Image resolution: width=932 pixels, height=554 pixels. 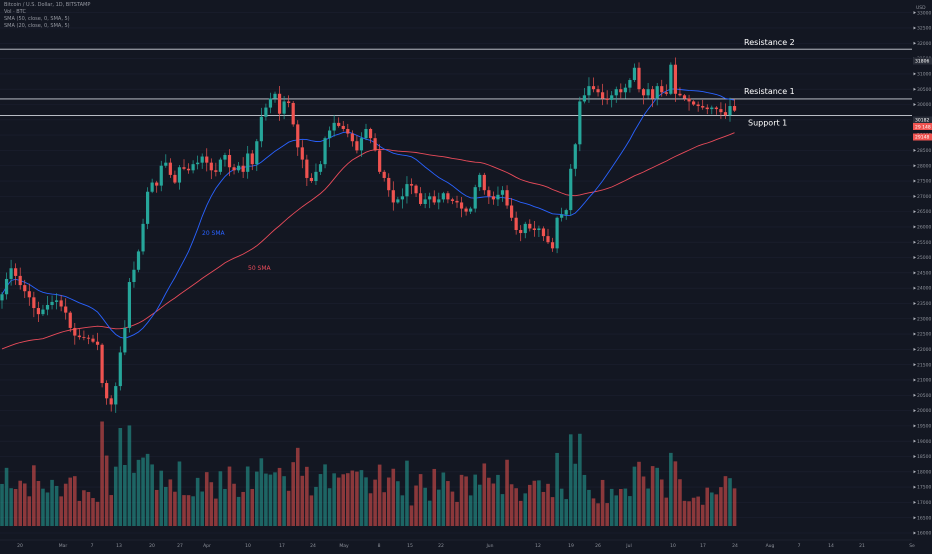 What do you see at coordinates (119, 546) in the screenshot?
I see `time-tick-label: 13` at bounding box center [119, 546].